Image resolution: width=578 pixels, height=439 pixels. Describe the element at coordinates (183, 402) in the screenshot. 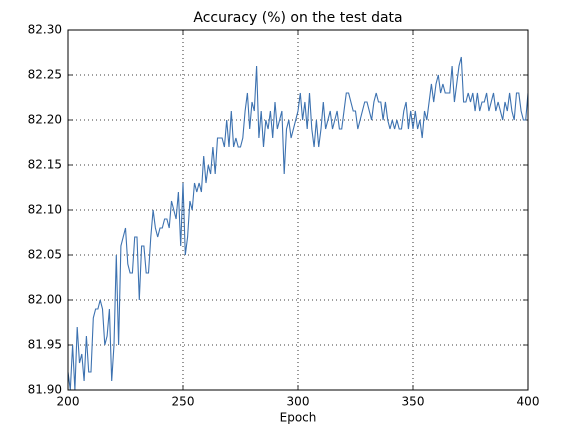

I see `x-tick-label: 250` at that location.